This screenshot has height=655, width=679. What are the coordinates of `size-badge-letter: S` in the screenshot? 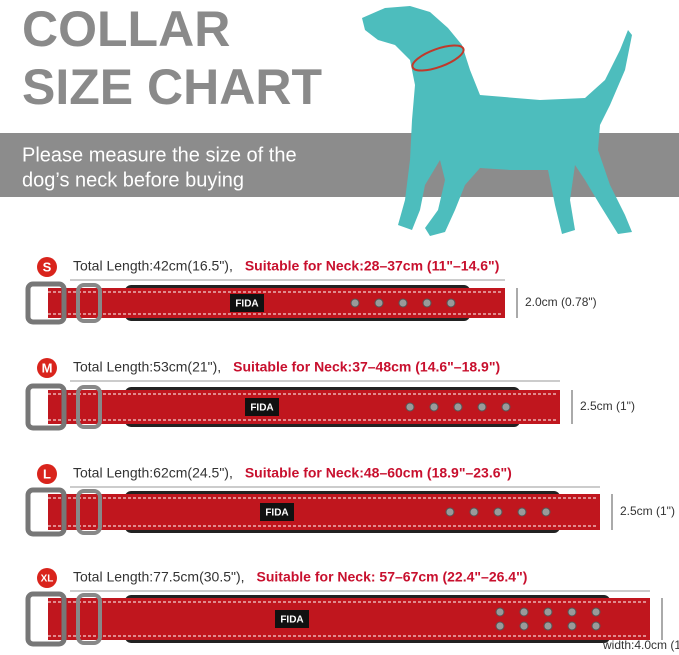 It's located at (47, 266).